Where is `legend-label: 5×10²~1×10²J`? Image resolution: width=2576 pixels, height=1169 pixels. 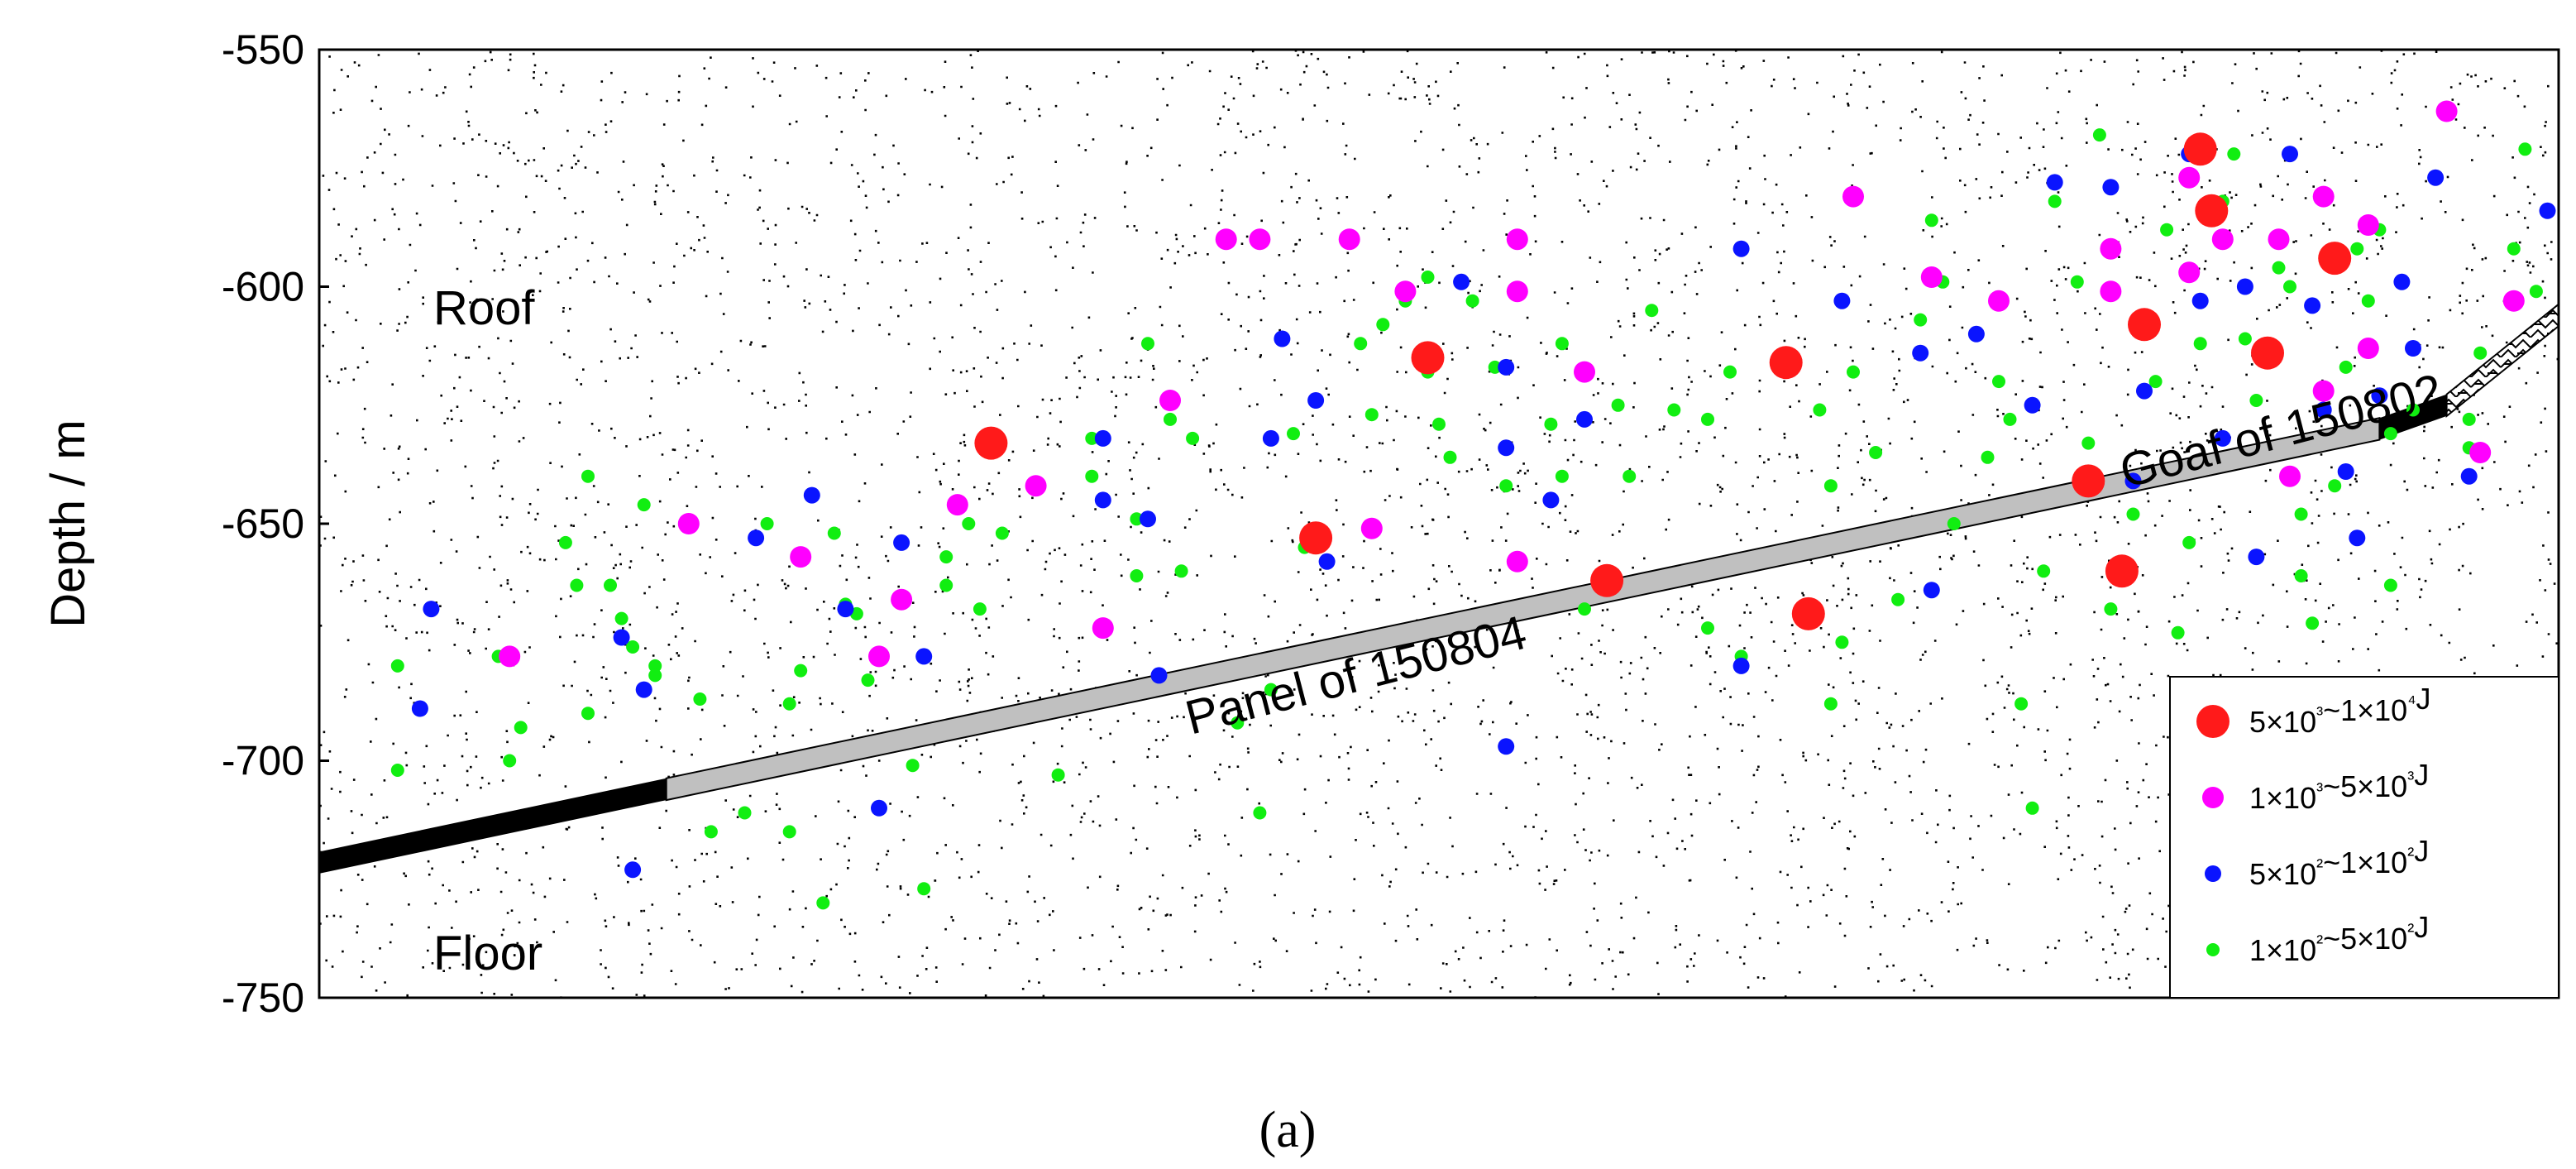 legend-label: 5×10²~1×10²J is located at coordinates (2339, 862).